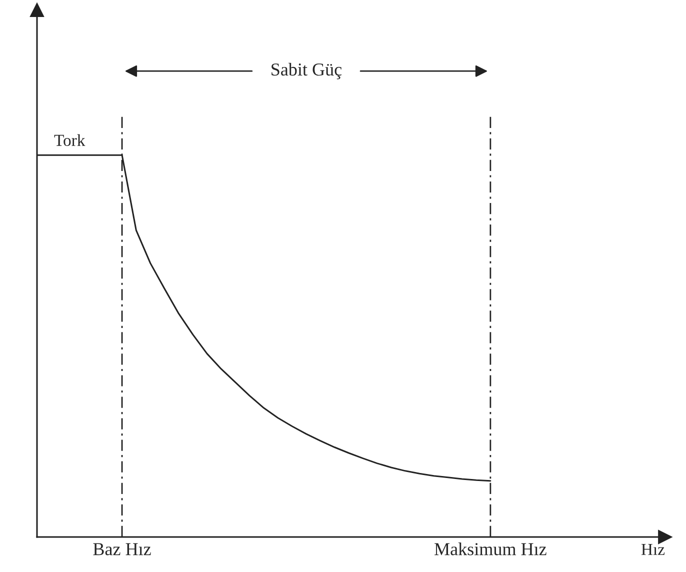 This screenshot has width=686, height=572. Describe the element at coordinates (490, 549) in the screenshot. I see `x-tick-label: Maksimum Hız` at that location.